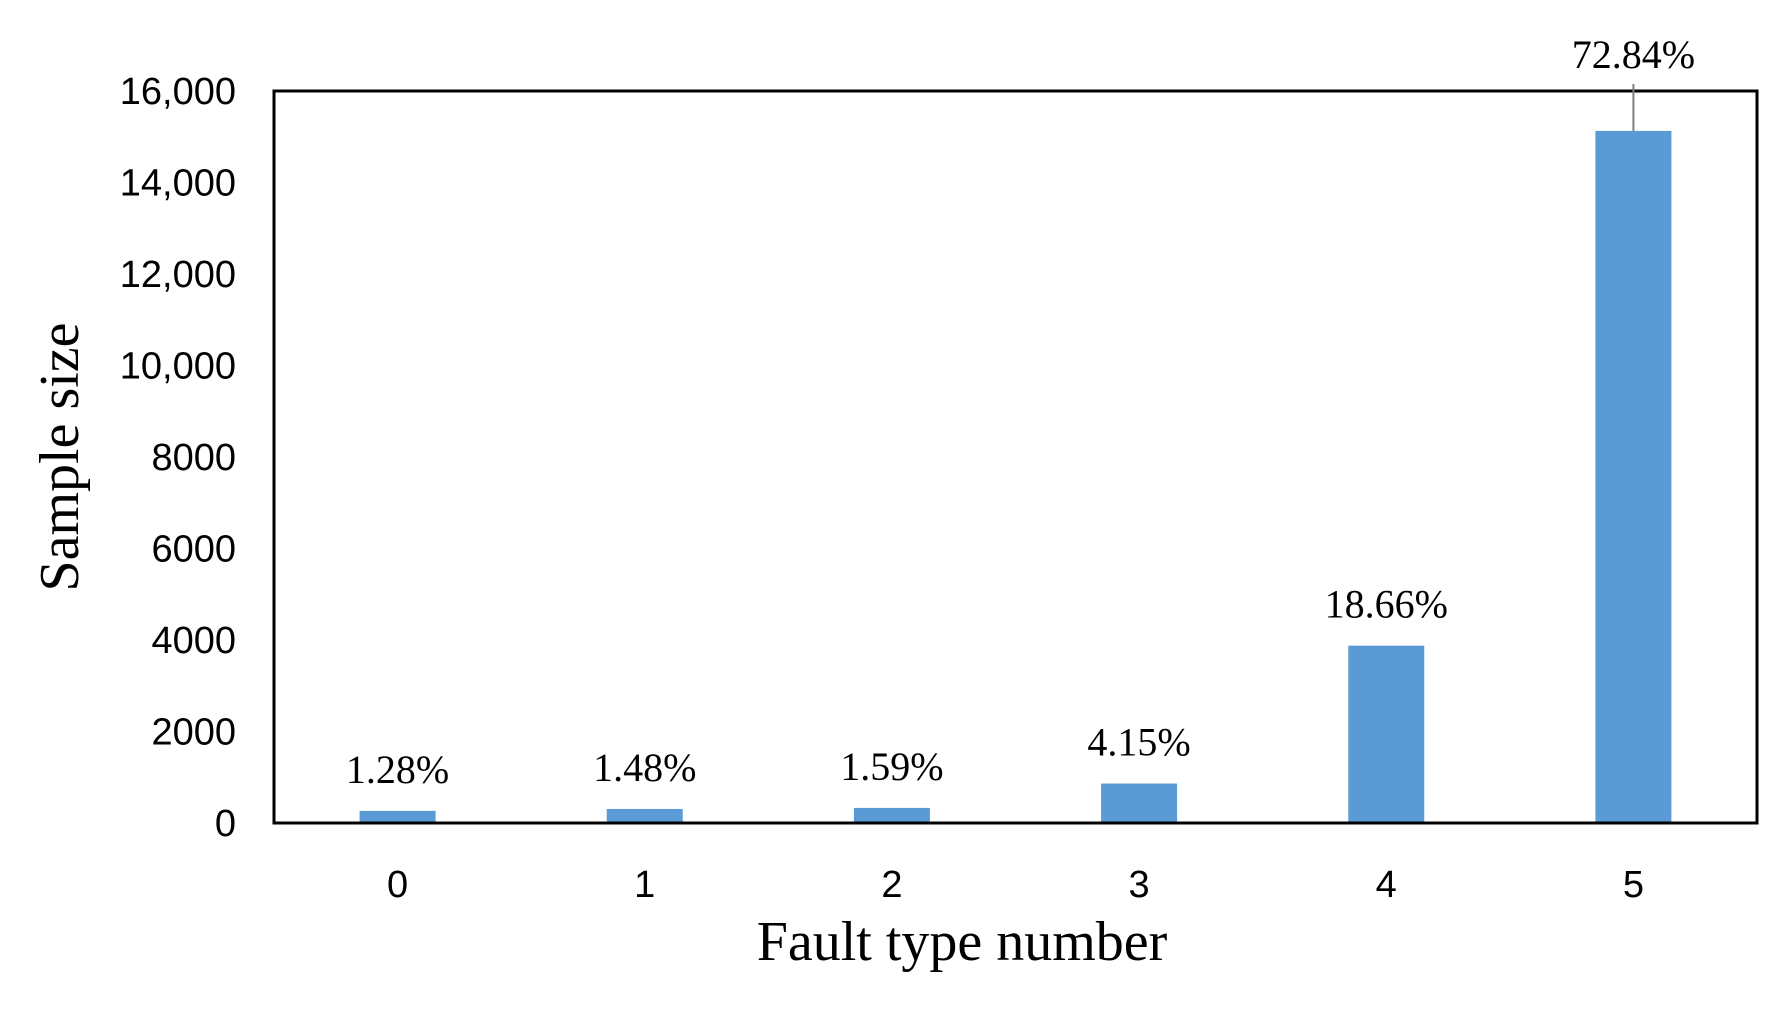  What do you see at coordinates (891, 885) in the screenshot?
I see `x-tick-label: 2` at bounding box center [891, 885].